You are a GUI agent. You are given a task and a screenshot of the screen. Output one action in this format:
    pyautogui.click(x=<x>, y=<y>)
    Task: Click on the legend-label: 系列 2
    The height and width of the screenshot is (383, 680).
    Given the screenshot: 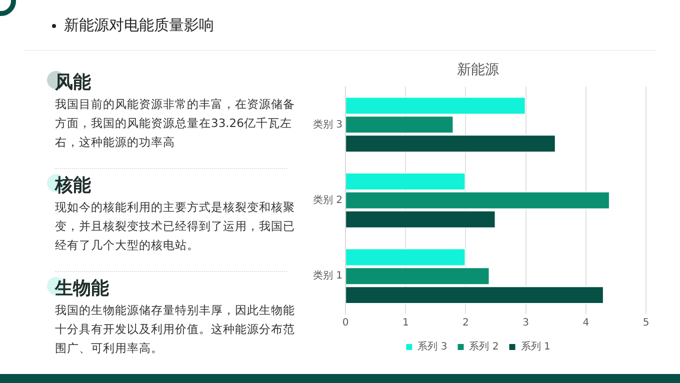 What is the action you would take?
    pyautogui.click(x=484, y=346)
    